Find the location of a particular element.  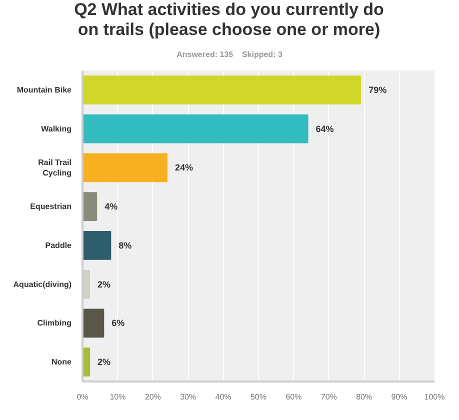

x-tick-label: 0% is located at coordinates (82, 397).